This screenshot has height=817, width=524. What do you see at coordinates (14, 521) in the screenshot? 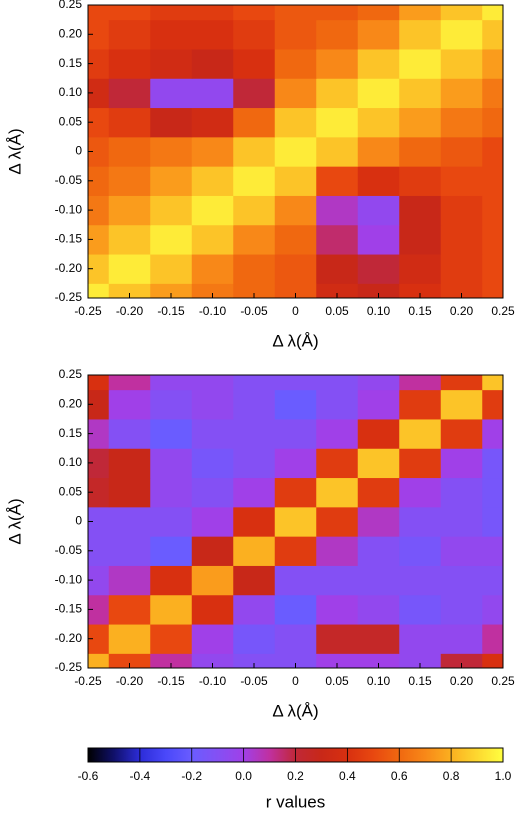
I see `y-axis-label: Δ λ(Å)` at bounding box center [14, 521].